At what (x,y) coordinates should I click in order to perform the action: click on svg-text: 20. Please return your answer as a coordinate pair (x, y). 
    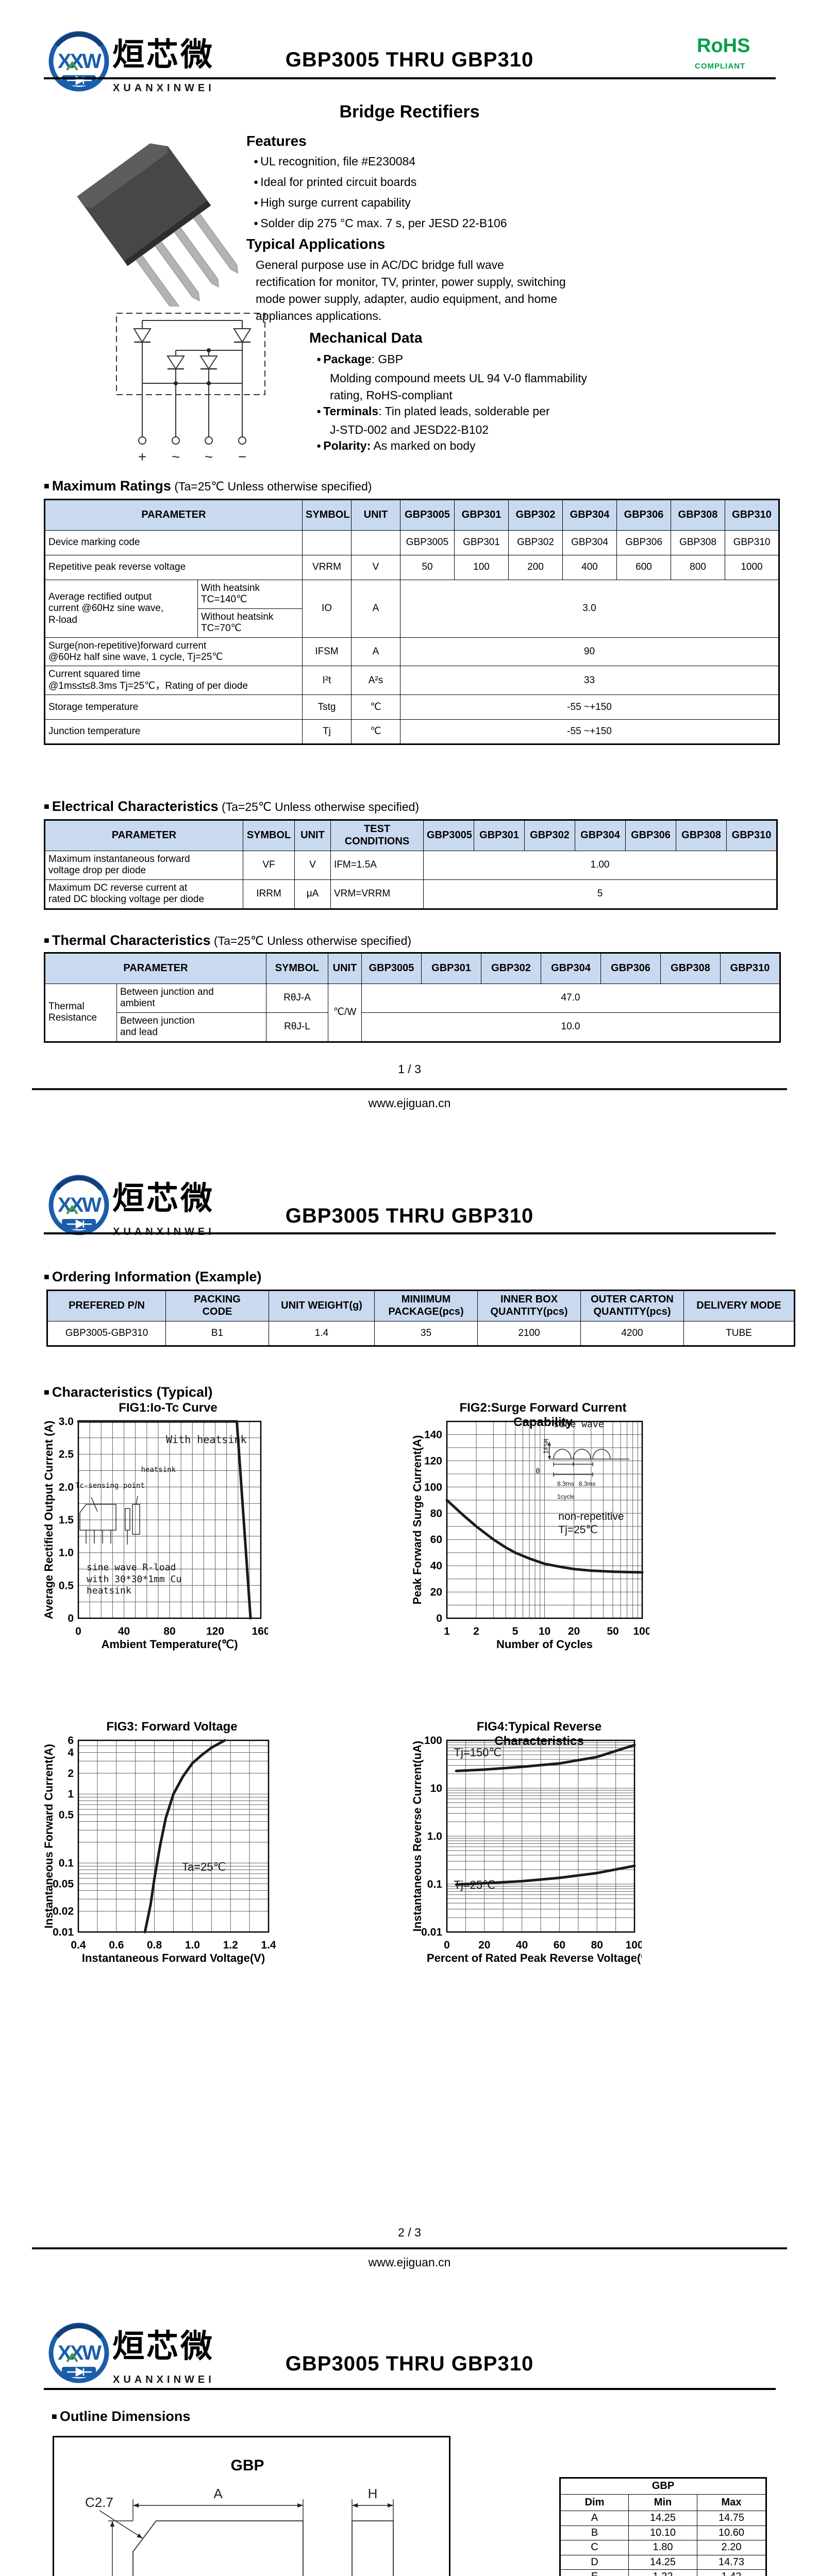
    Looking at the image, I should click on (574, 1631).